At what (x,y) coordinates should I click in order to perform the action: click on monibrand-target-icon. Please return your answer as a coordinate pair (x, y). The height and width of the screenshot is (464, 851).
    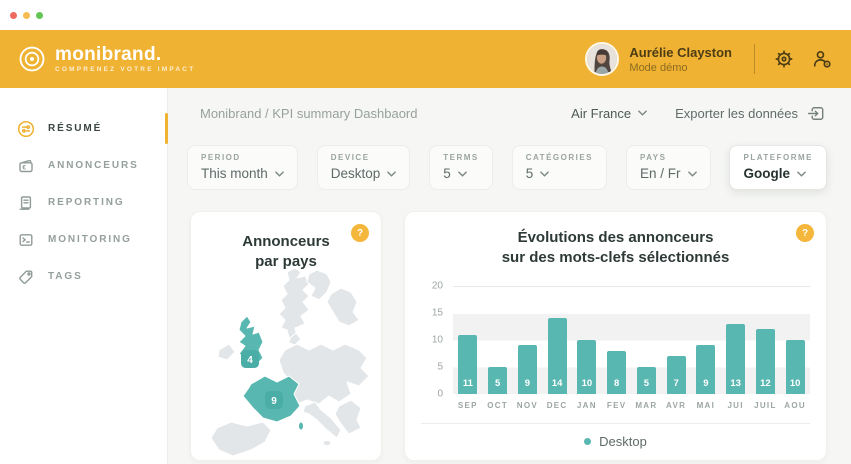
    Looking at the image, I should click on (32, 59).